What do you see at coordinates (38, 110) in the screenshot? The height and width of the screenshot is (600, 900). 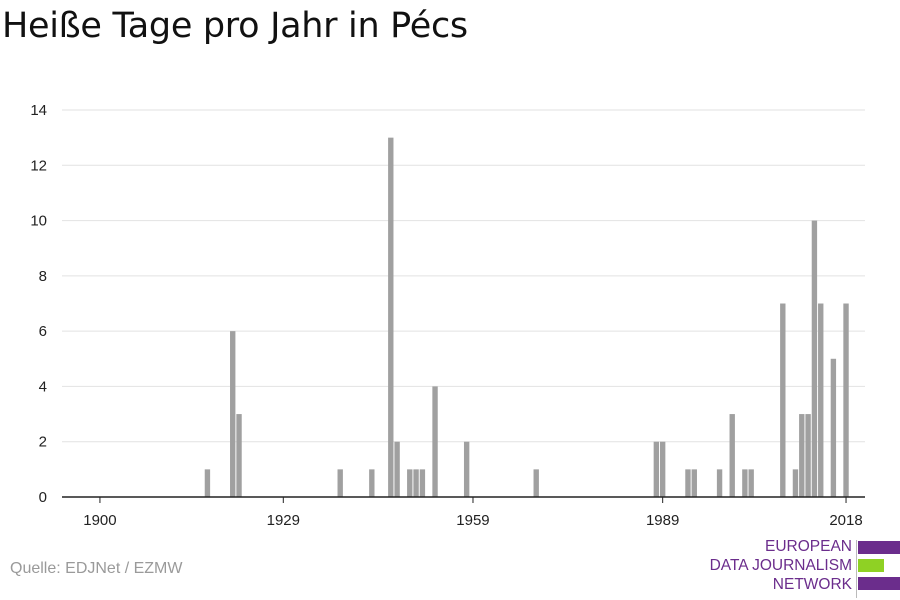 I see `y-tick-label: 14` at bounding box center [38, 110].